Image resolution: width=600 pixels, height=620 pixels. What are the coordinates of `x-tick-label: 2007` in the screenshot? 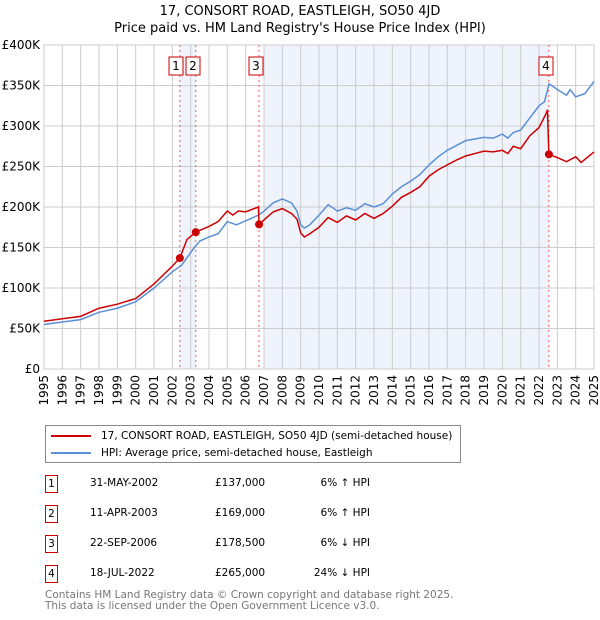 It's located at (264, 390).